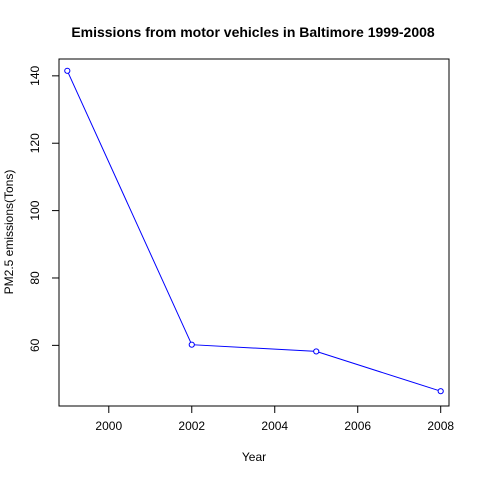 The image size is (480, 485). Describe the element at coordinates (9, 232) in the screenshot. I see `y-axis-label: PM2.5 emissions(Tons)` at that location.